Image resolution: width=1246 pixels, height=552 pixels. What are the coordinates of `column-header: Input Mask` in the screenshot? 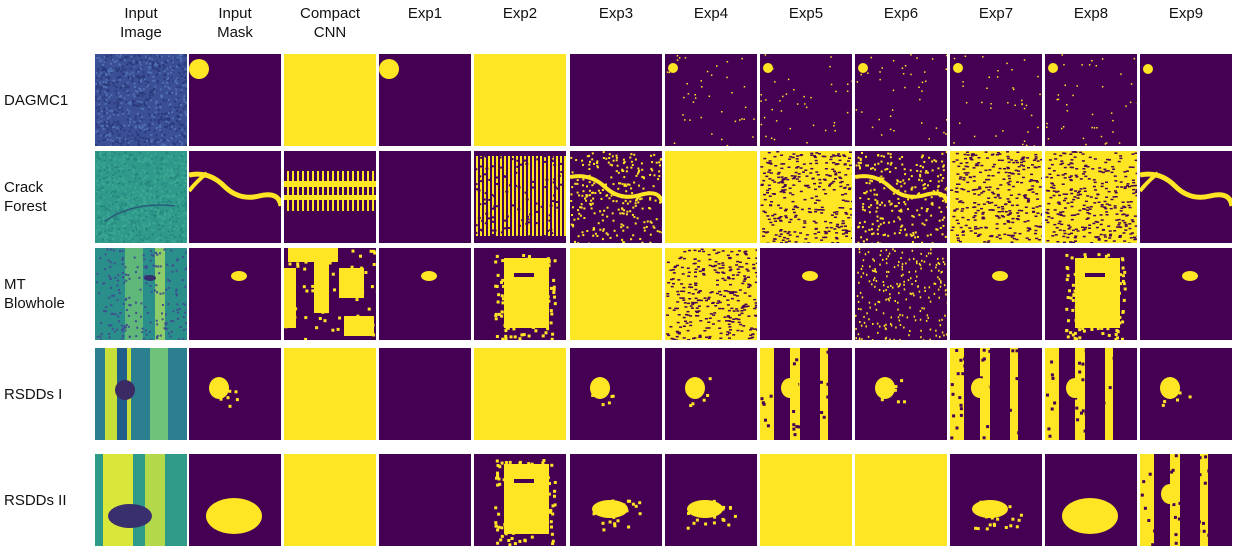 It's located at (235, 23).